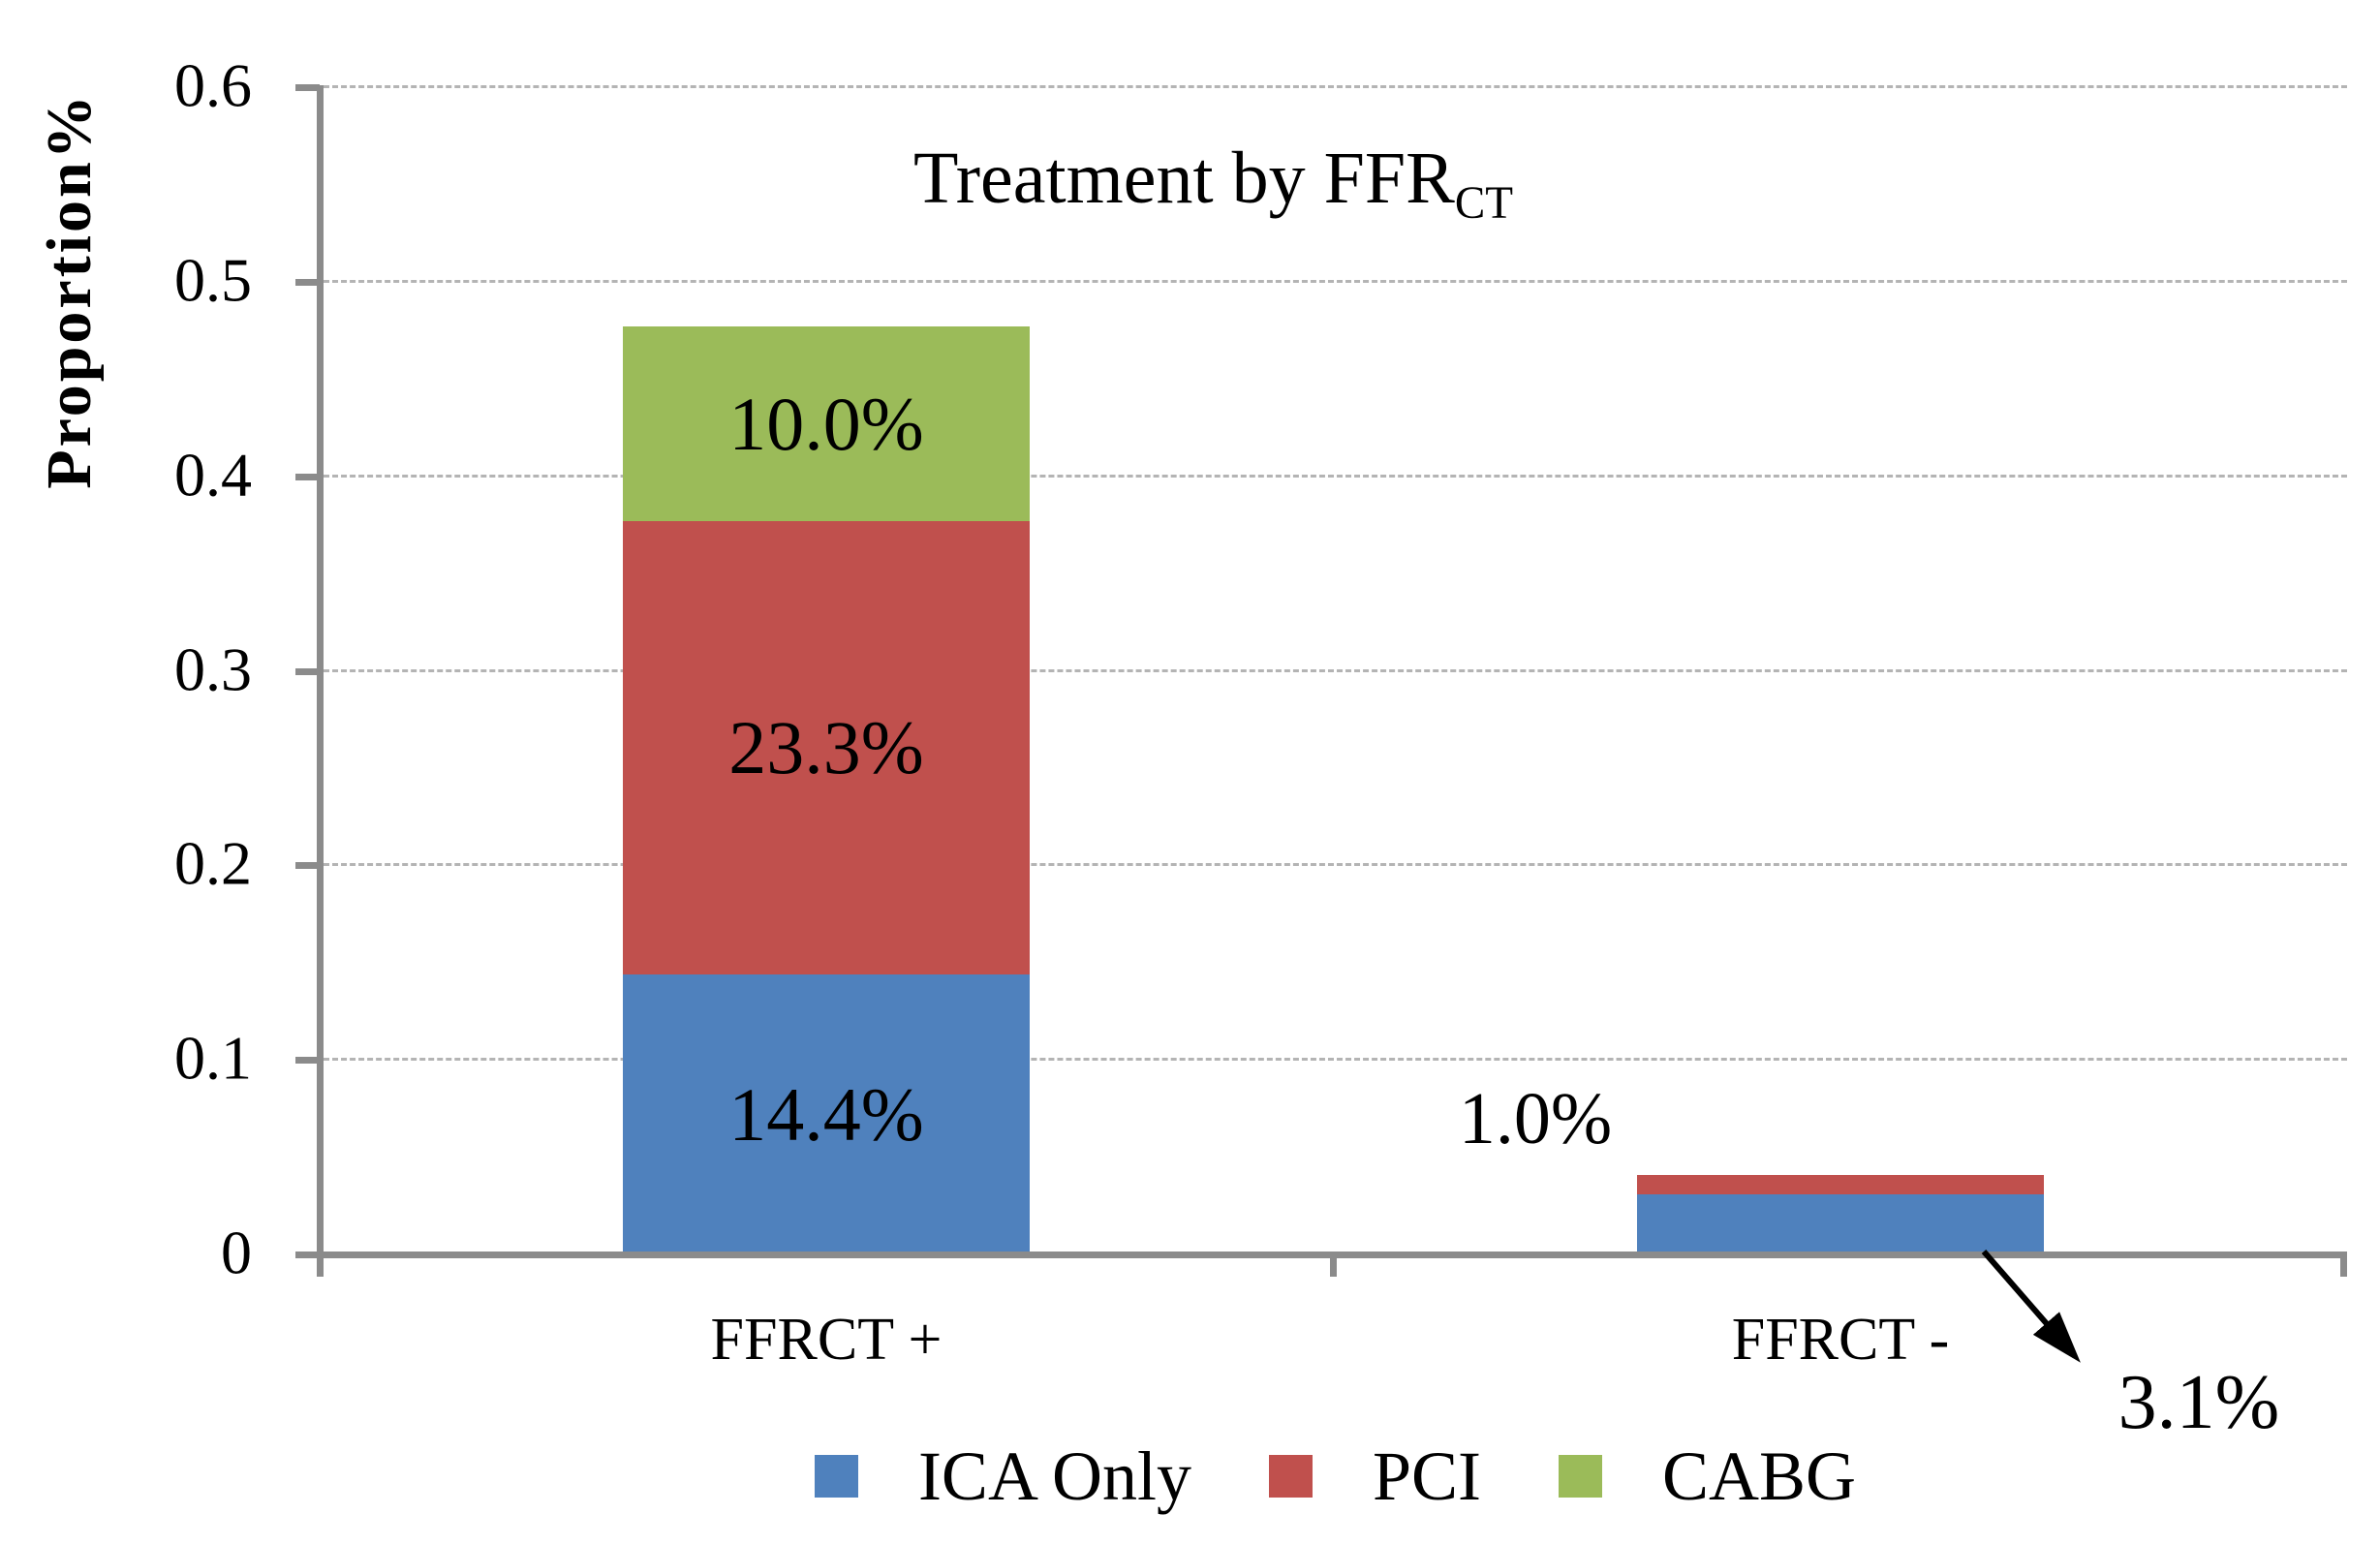 The height and width of the screenshot is (1545, 2380). I want to click on x-axis-label-ffrct-pos: FFRCT +, so click(827, 1340).